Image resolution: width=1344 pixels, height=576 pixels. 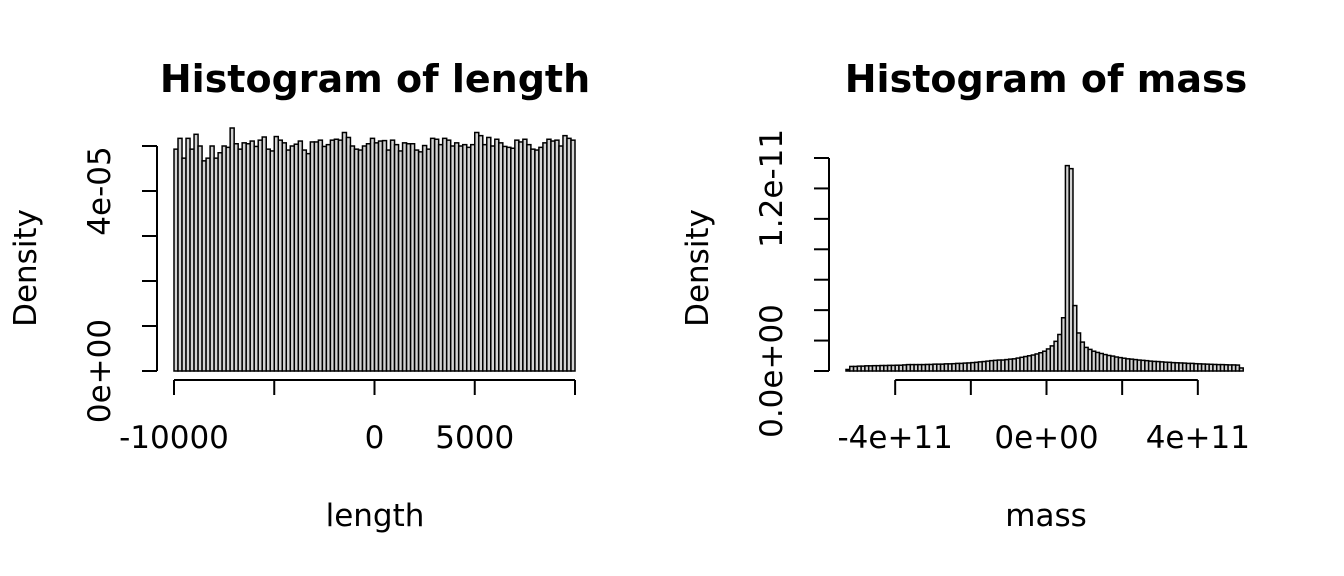 What do you see at coordinates (894, 438) in the screenshot?
I see `x-tick-label: -4e+11` at bounding box center [894, 438].